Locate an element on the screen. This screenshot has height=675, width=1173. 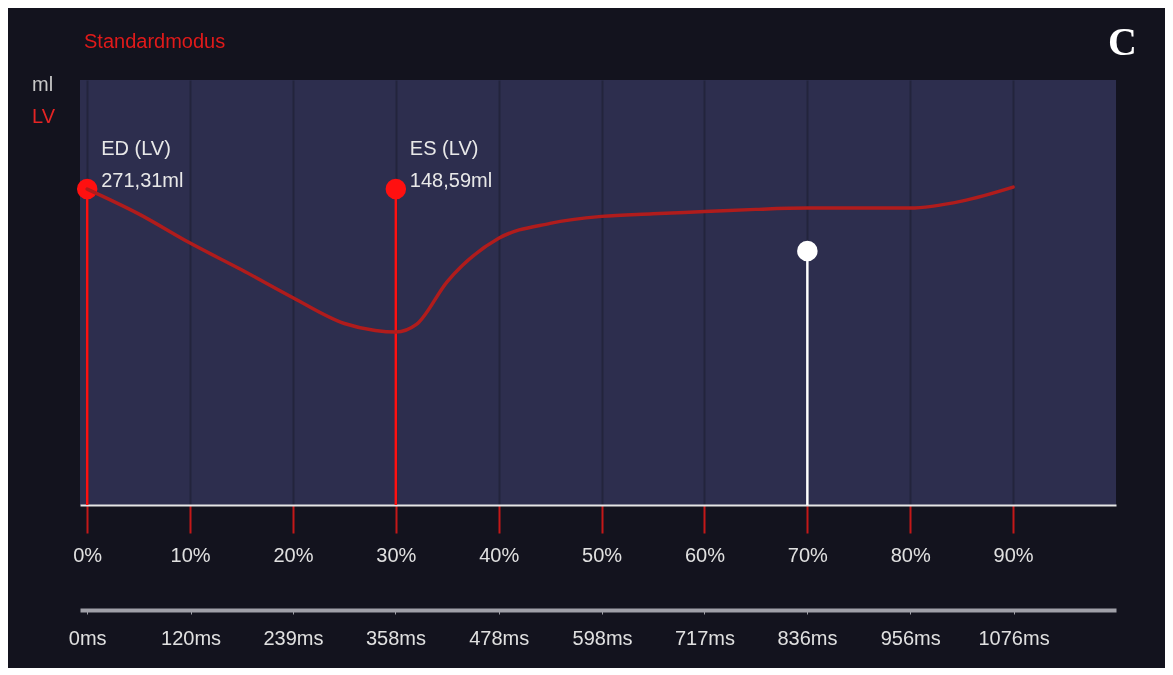
x2-tick-label: 358ms is located at coordinates (395, 637).